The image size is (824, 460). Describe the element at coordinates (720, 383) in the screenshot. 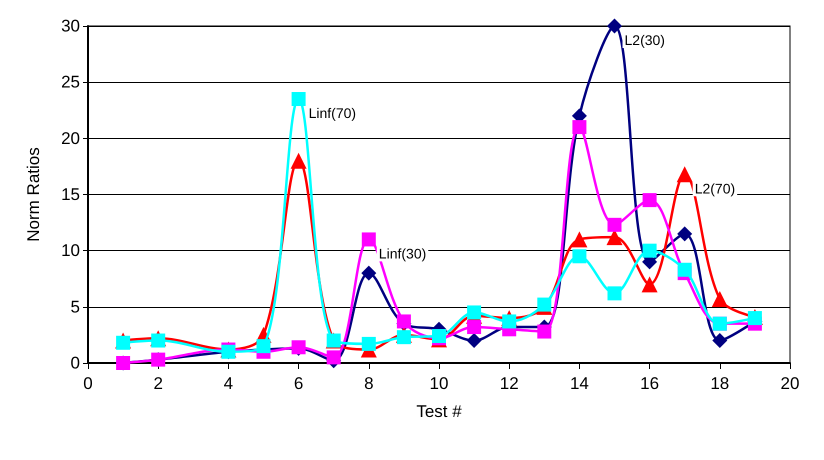

I see `x-tick-label: 18` at that location.